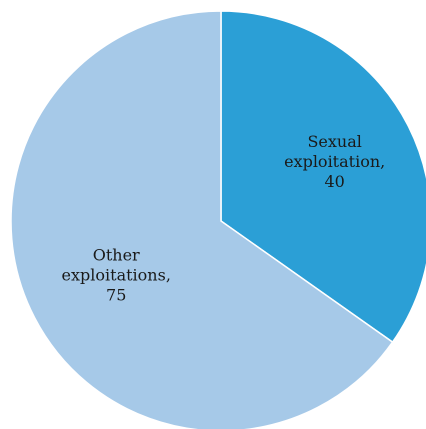 Image resolution: width=426 pixels, height=429 pixels. I want to click on pie-slice-label-0: Sexual exploitation, 40, so click(334, 161).